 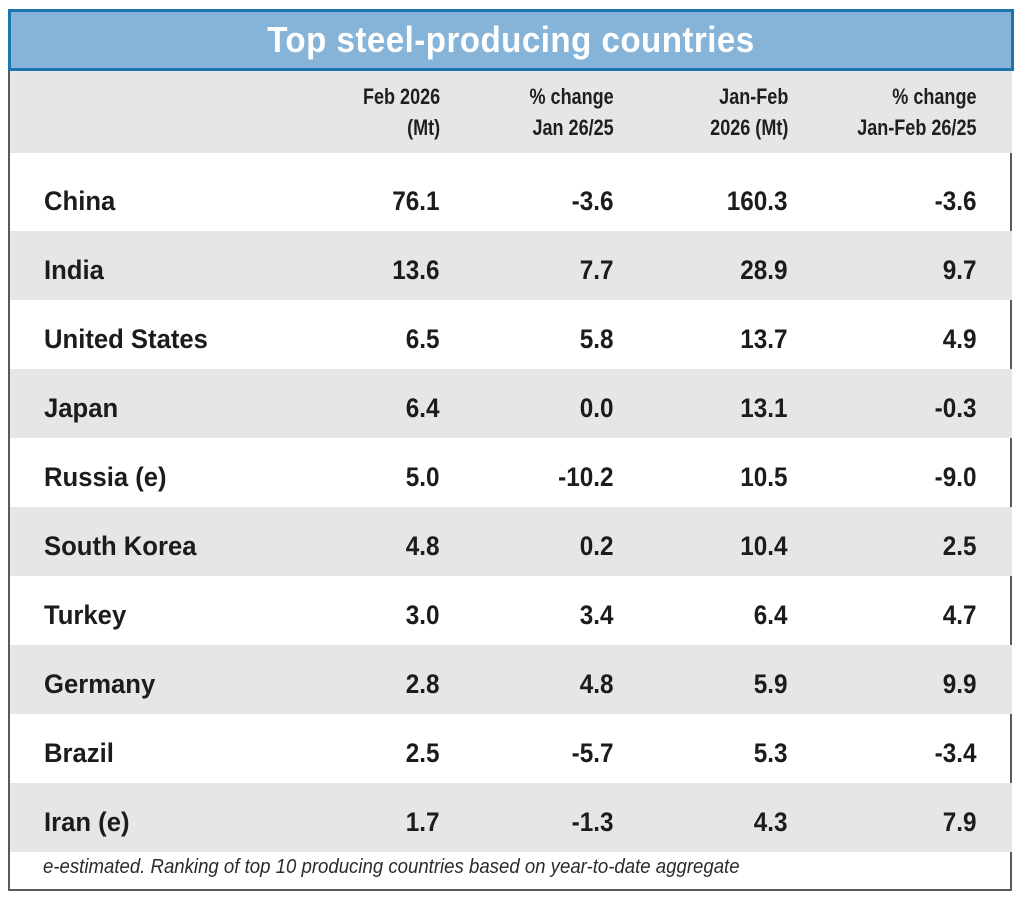 I want to click on cell-feb-2026: 6.4, so click(x=423, y=408).